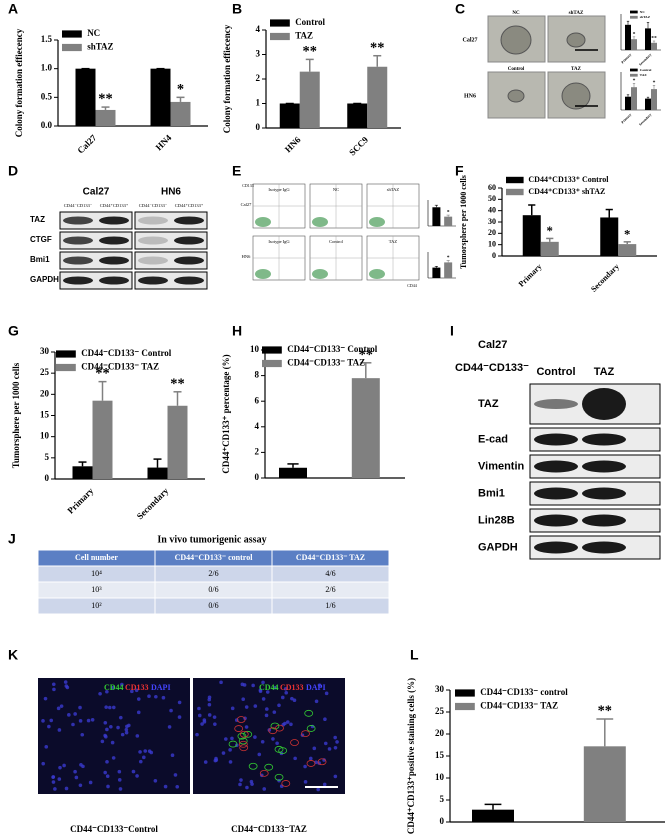 The image size is (671, 838). What do you see at coordinates (316, 687) in the screenshot?
I see `stain-label: DAPI` at bounding box center [316, 687].